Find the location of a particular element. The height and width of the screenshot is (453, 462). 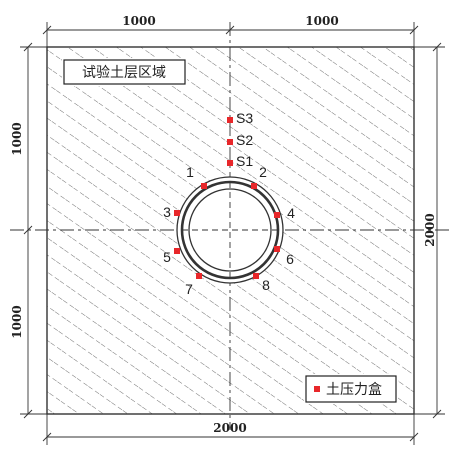

pile-cross-section is located at coordinates (230, 230).